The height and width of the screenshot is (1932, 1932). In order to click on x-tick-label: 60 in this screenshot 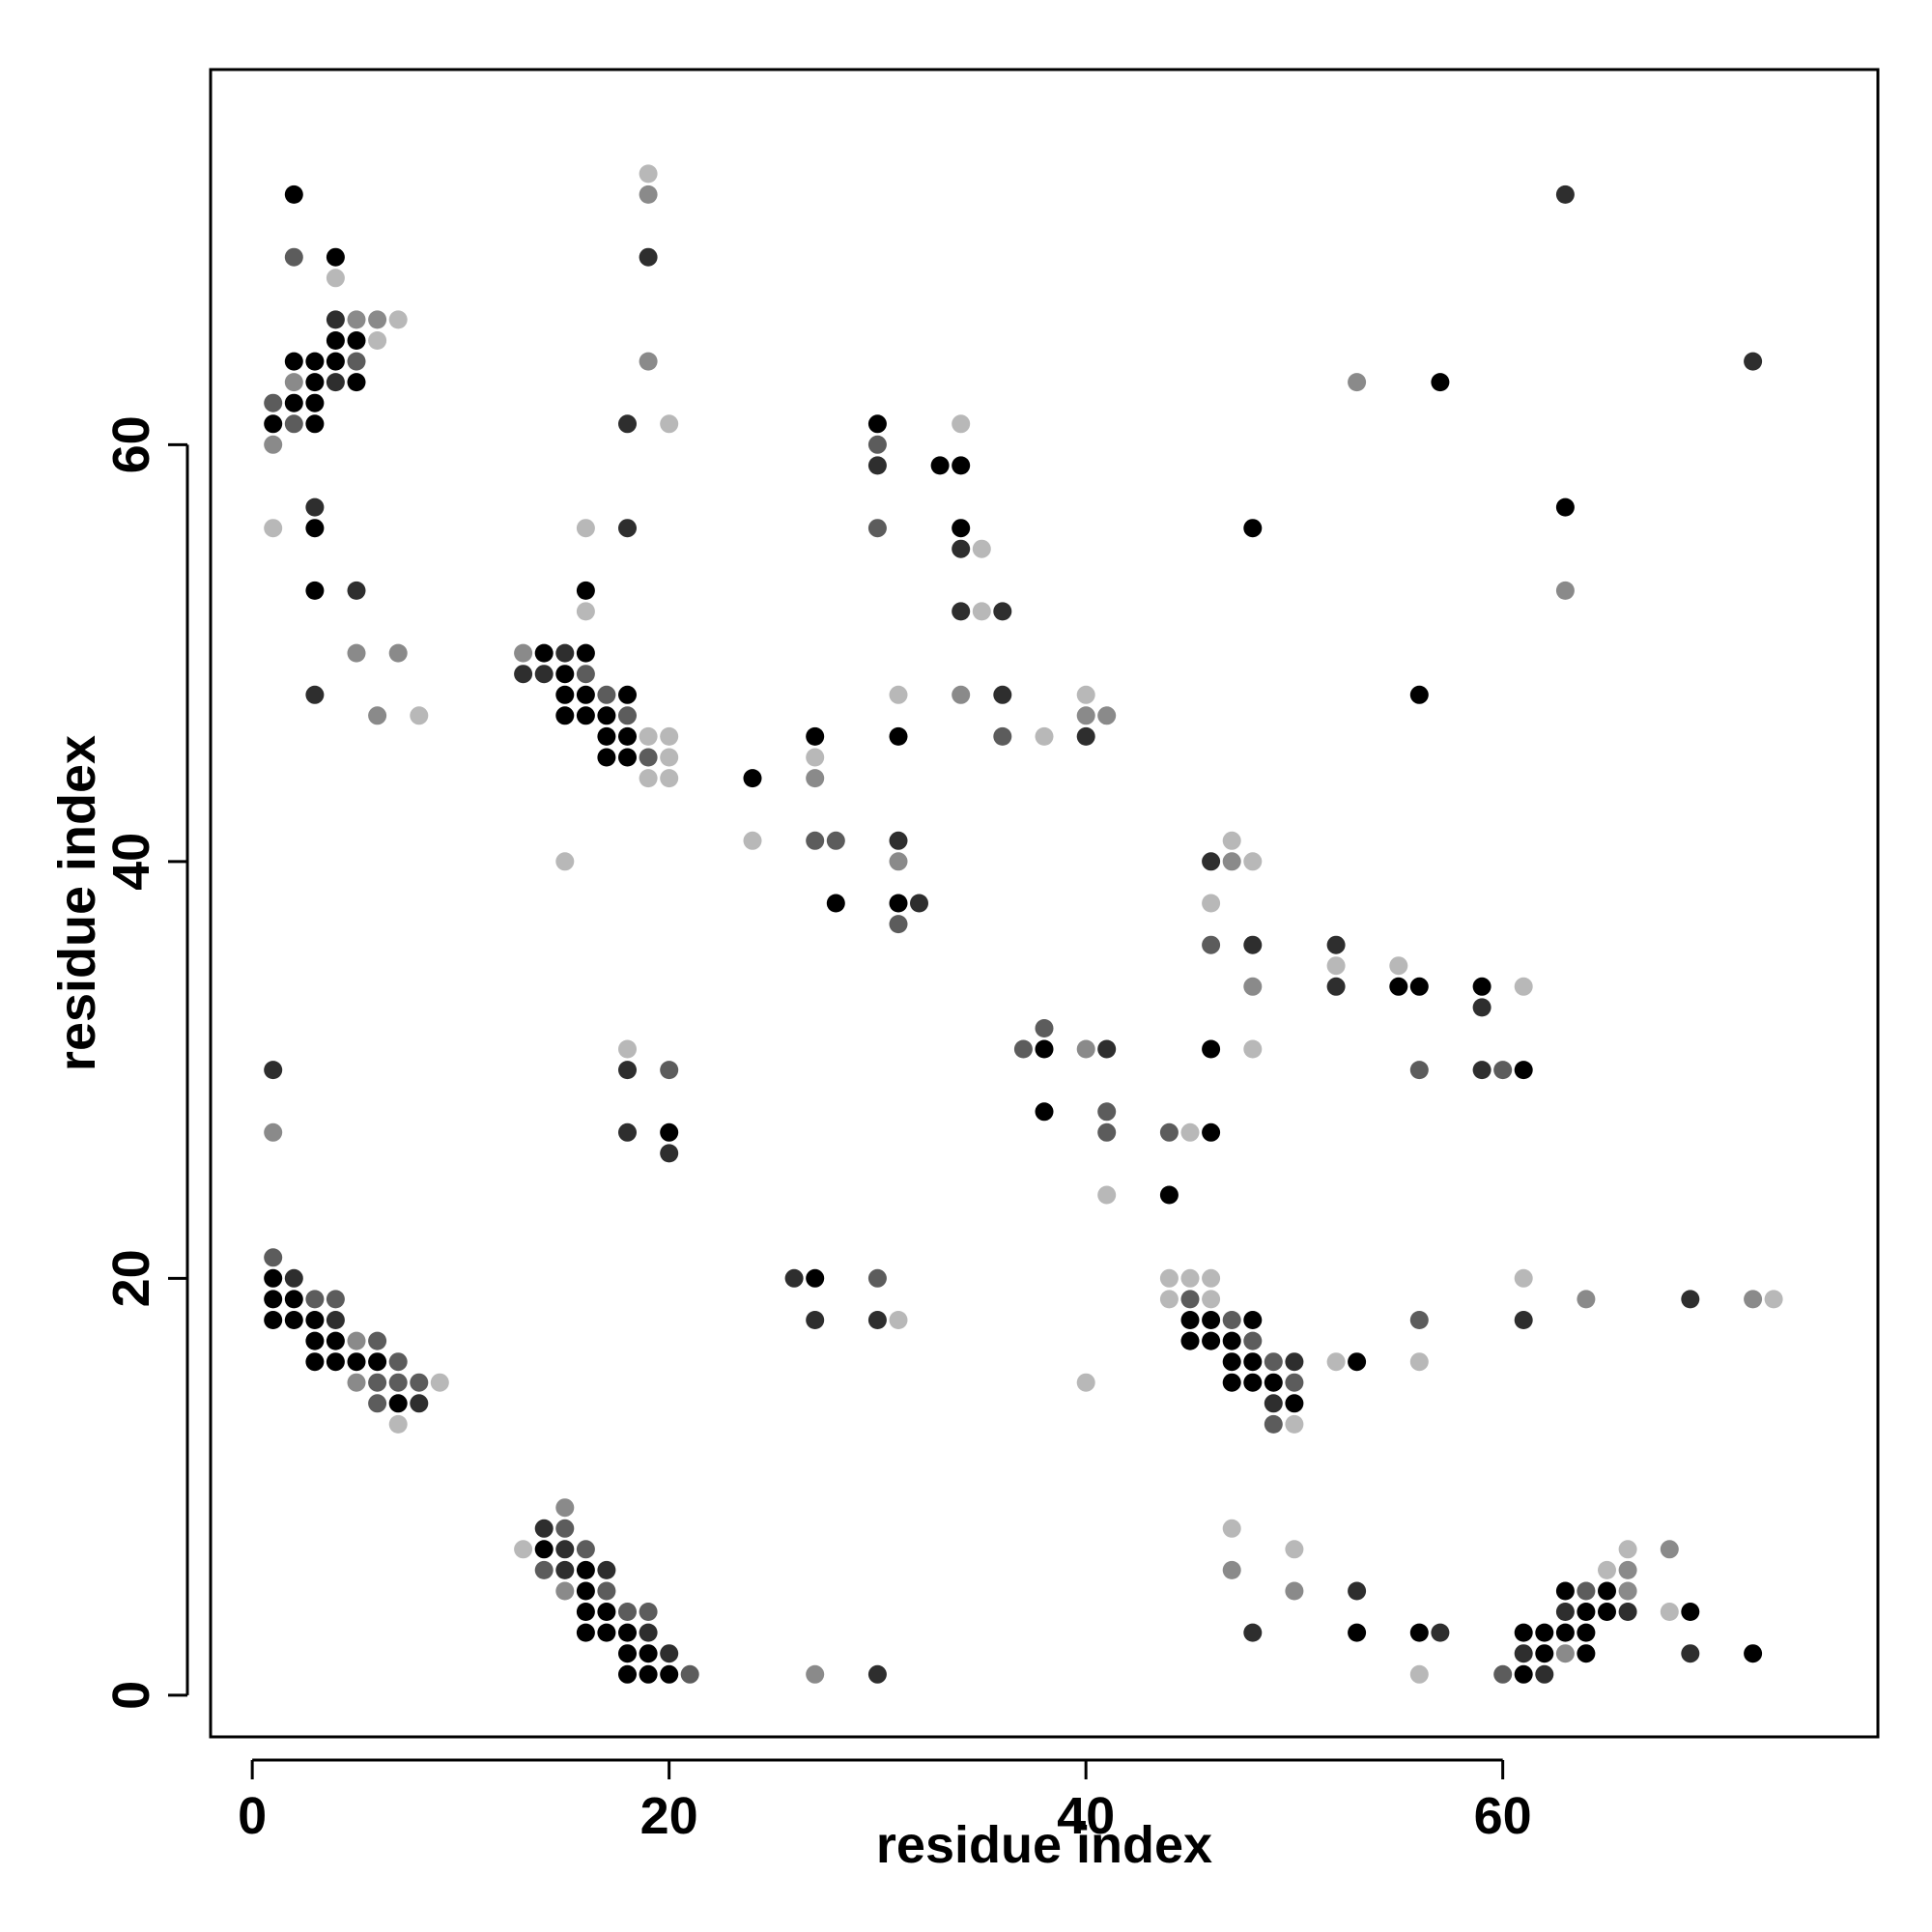, I will do `click(1503, 1816)`.